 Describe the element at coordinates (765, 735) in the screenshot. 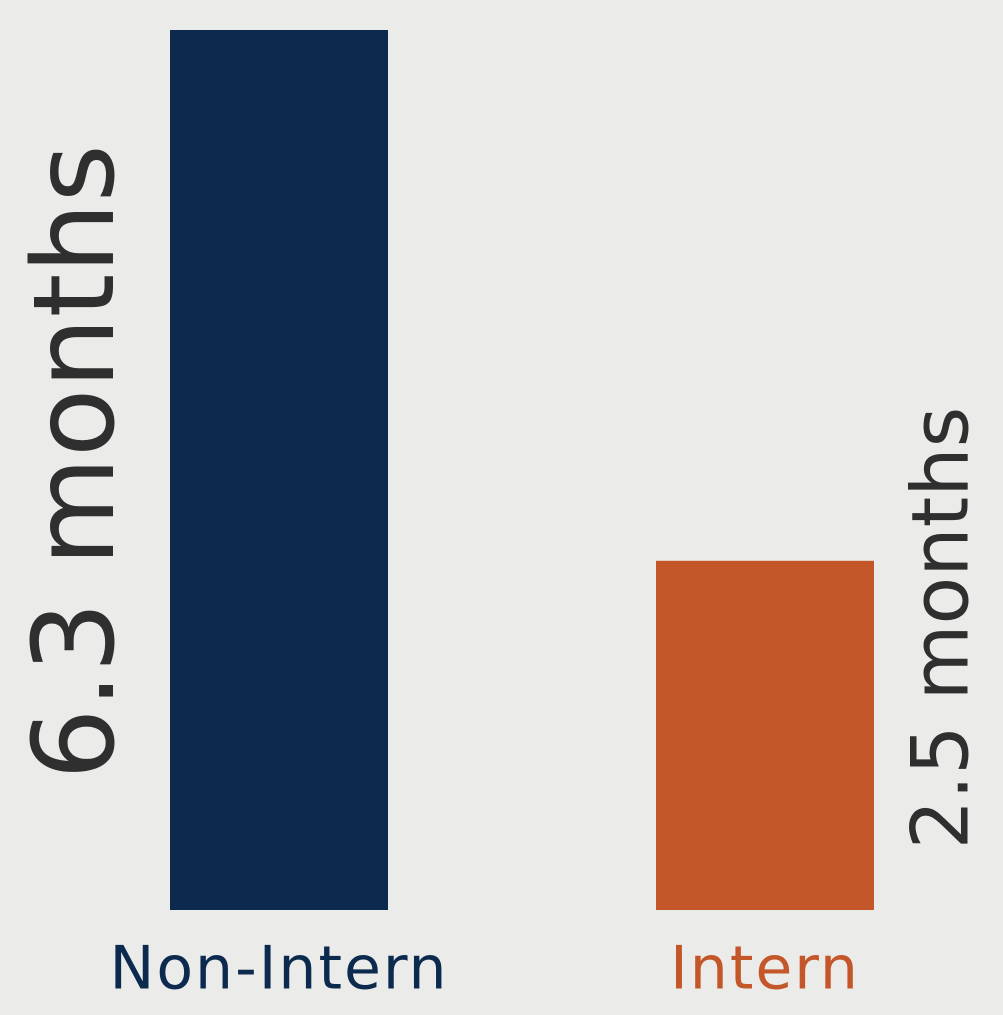

I see `bar` at that location.